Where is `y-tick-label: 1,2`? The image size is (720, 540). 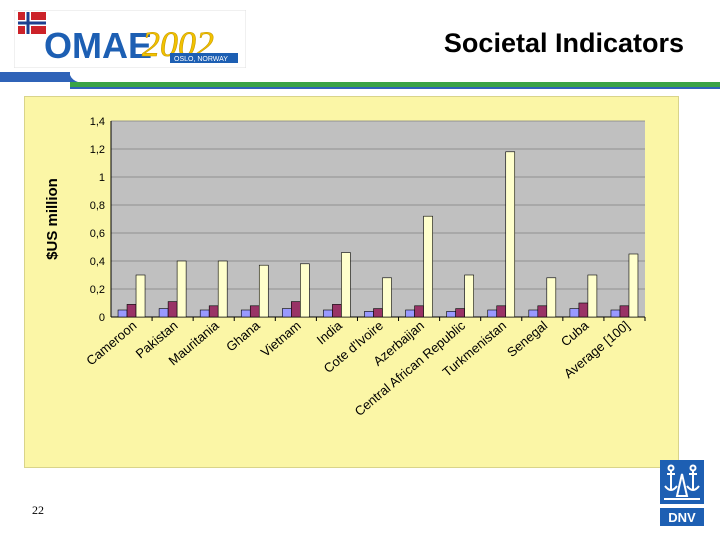 y-tick-label: 1,2 is located at coordinates (97, 150).